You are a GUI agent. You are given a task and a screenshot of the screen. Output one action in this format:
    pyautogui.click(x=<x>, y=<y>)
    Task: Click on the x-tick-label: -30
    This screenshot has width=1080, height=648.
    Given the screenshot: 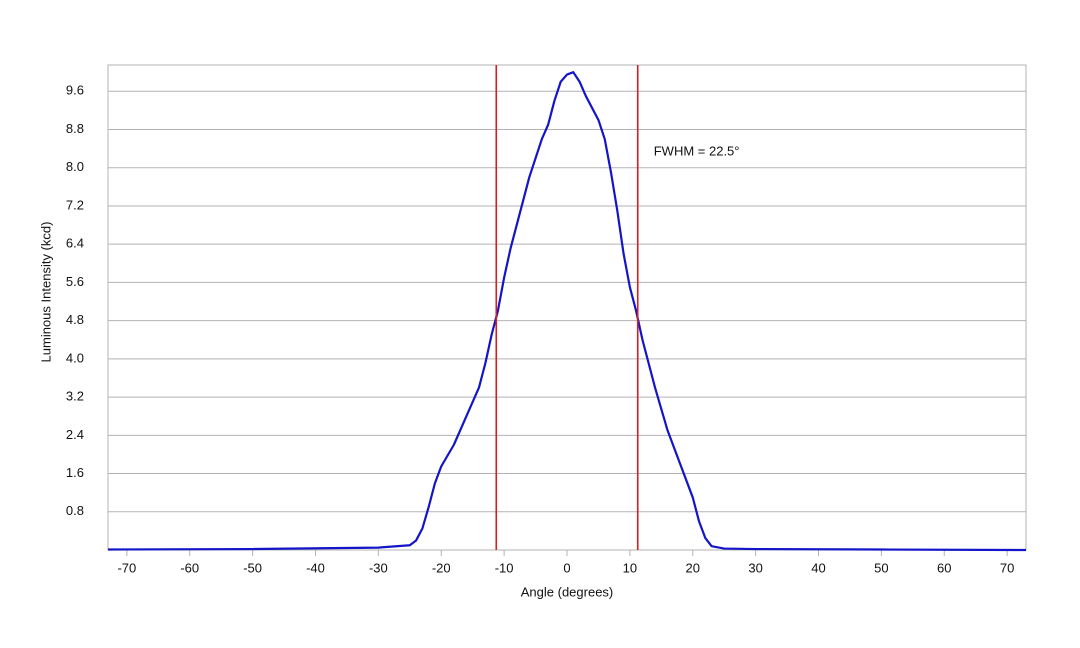 What is the action you would take?
    pyautogui.click(x=378, y=567)
    